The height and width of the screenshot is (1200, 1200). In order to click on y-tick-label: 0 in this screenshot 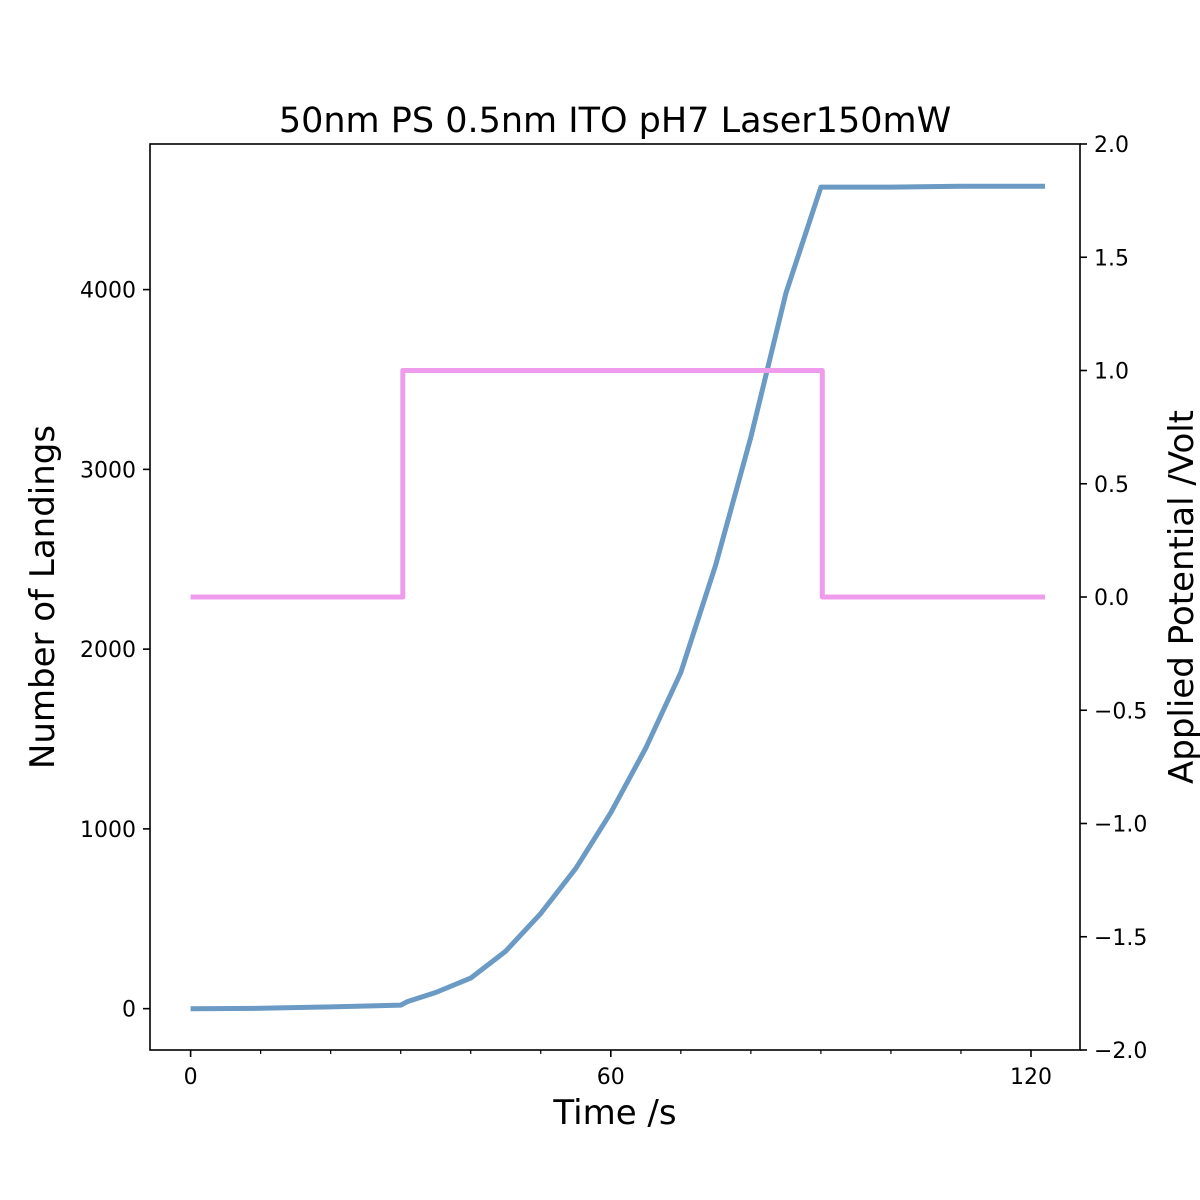, I will do `click(129, 1010)`.